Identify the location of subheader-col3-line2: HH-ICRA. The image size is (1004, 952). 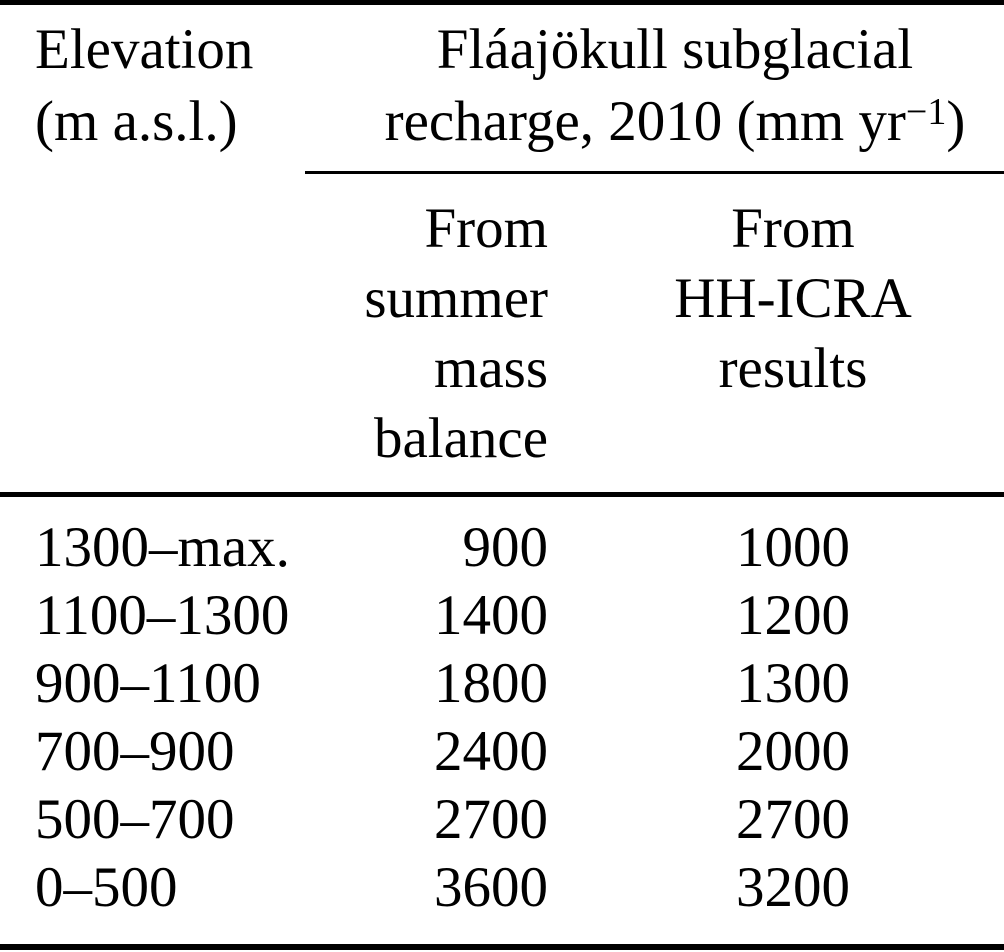
(793, 298).